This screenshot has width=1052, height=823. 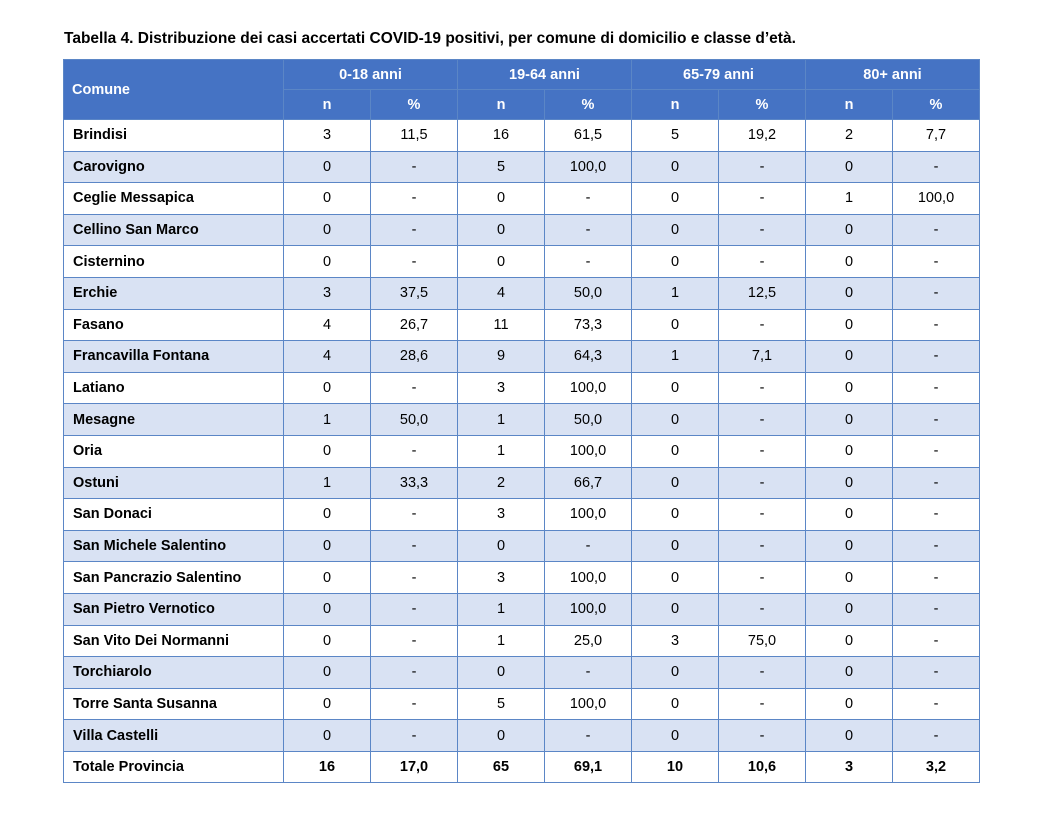 I want to click on header-pct: %, so click(x=762, y=104).